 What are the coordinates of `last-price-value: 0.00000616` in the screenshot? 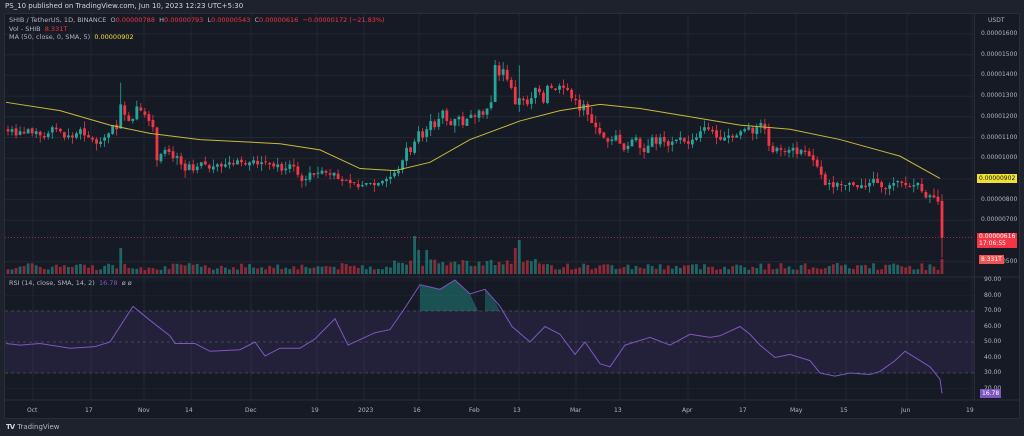 It's located at (997, 236).